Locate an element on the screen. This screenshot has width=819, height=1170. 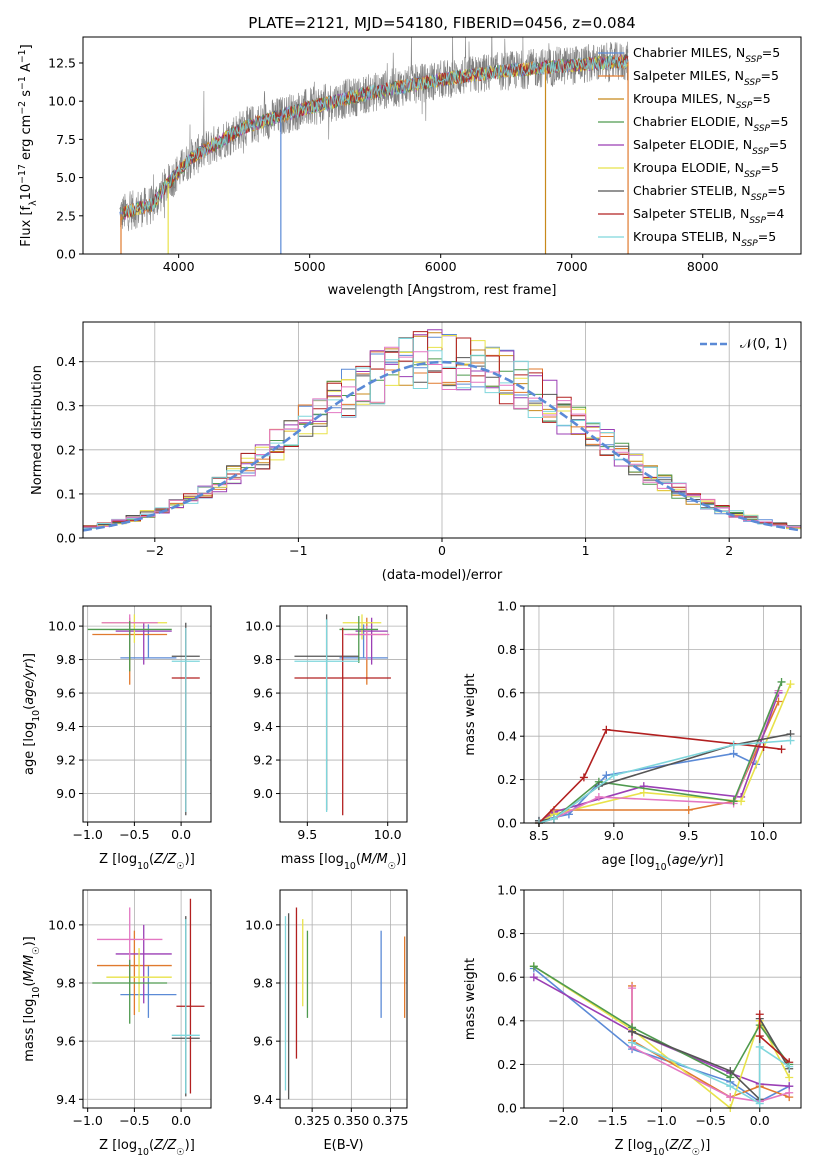
z-mass-xtick-label: −0.5 is located at coordinates (134, 1120).